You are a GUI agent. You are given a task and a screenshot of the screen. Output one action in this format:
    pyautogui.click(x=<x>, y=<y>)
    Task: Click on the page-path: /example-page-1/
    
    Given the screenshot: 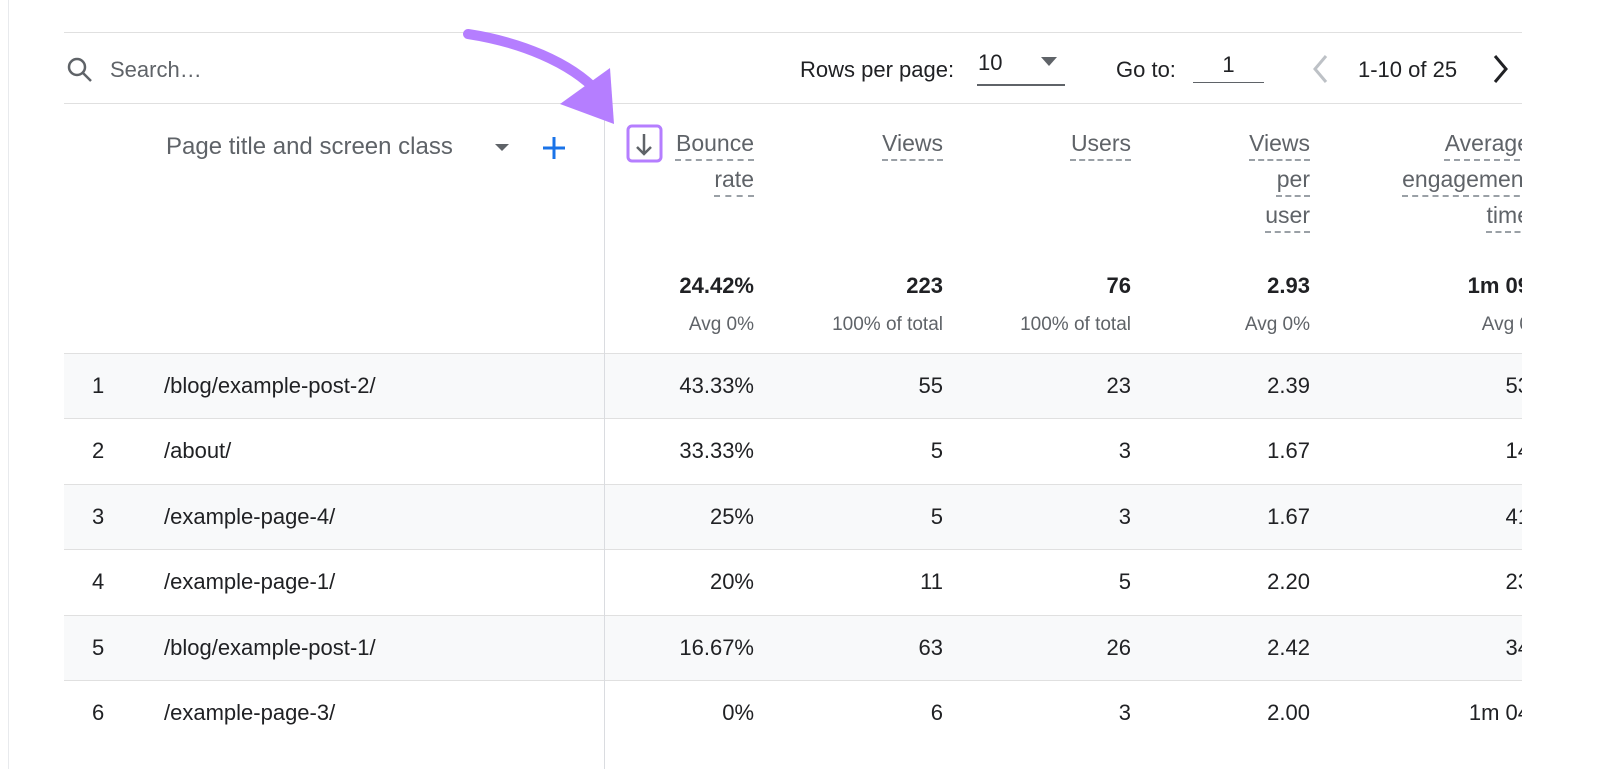 What is the action you would take?
    pyautogui.click(x=250, y=582)
    